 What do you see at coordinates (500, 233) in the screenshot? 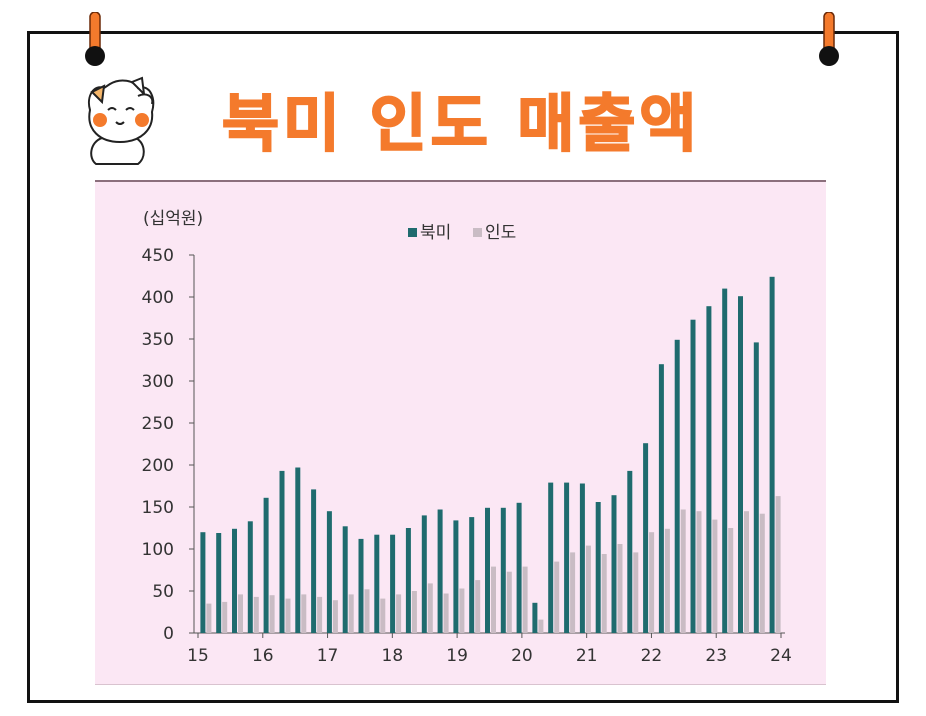
I see `legend-label-india: 인도` at bounding box center [500, 233].